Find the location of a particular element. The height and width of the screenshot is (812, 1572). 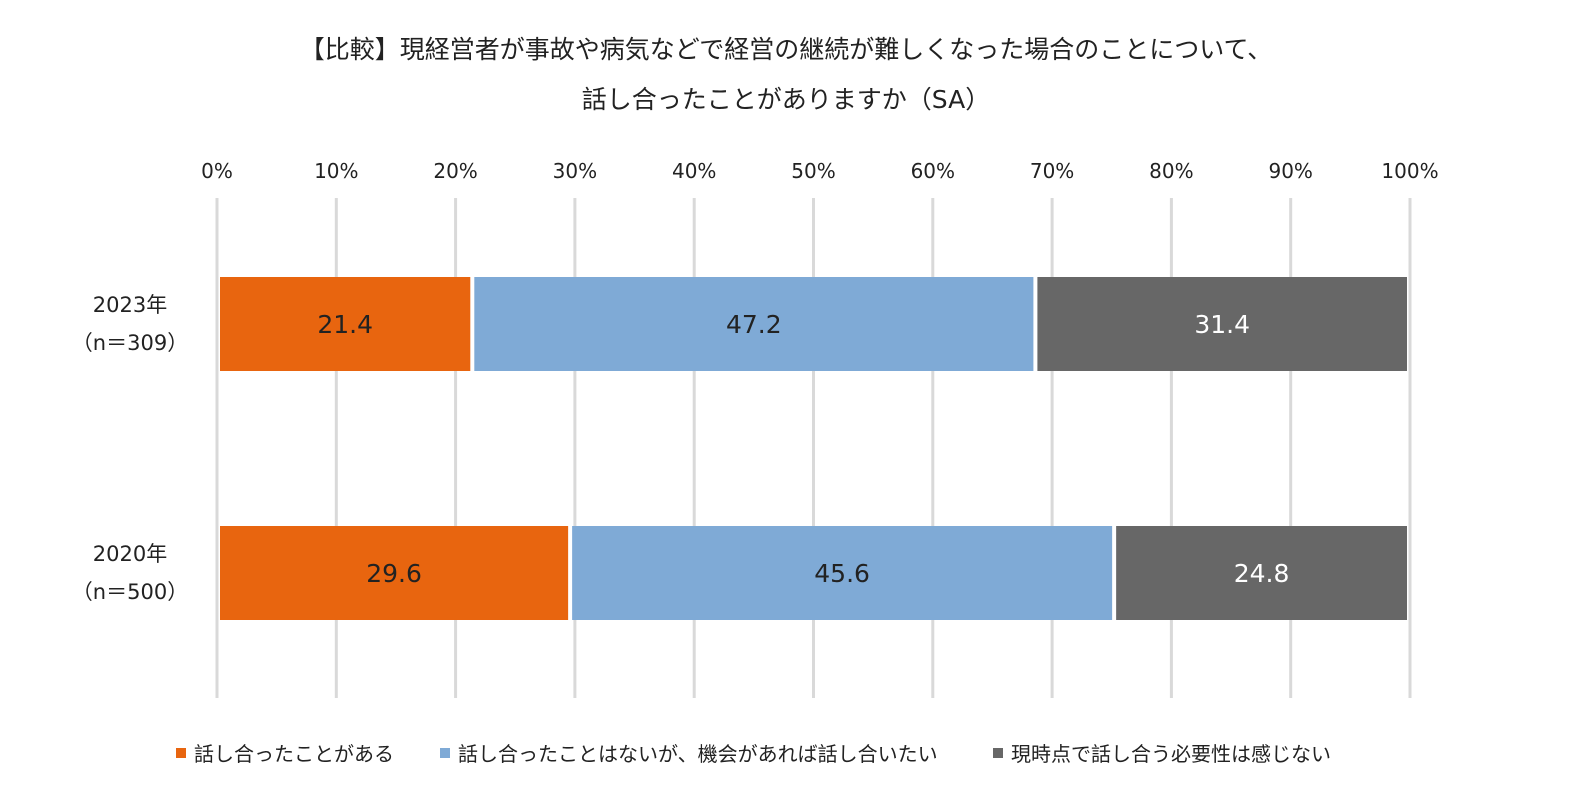

tick-label-70: 70% is located at coordinates (1052, 171).